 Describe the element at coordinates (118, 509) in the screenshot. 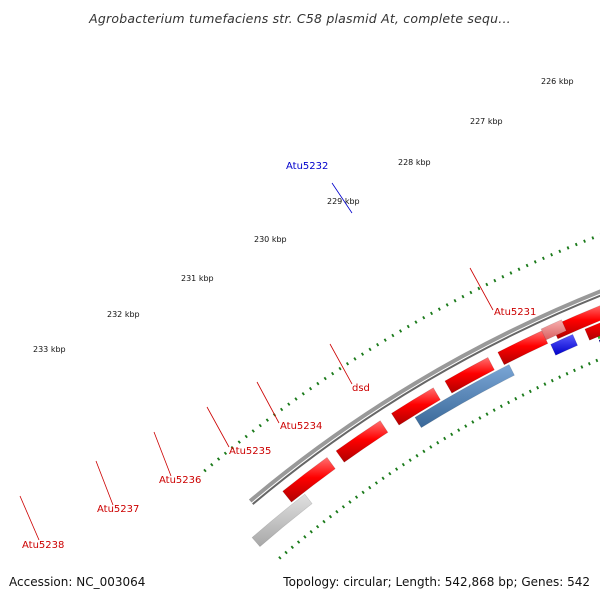

I see `gene-label-atu5237: Atu5237` at that location.